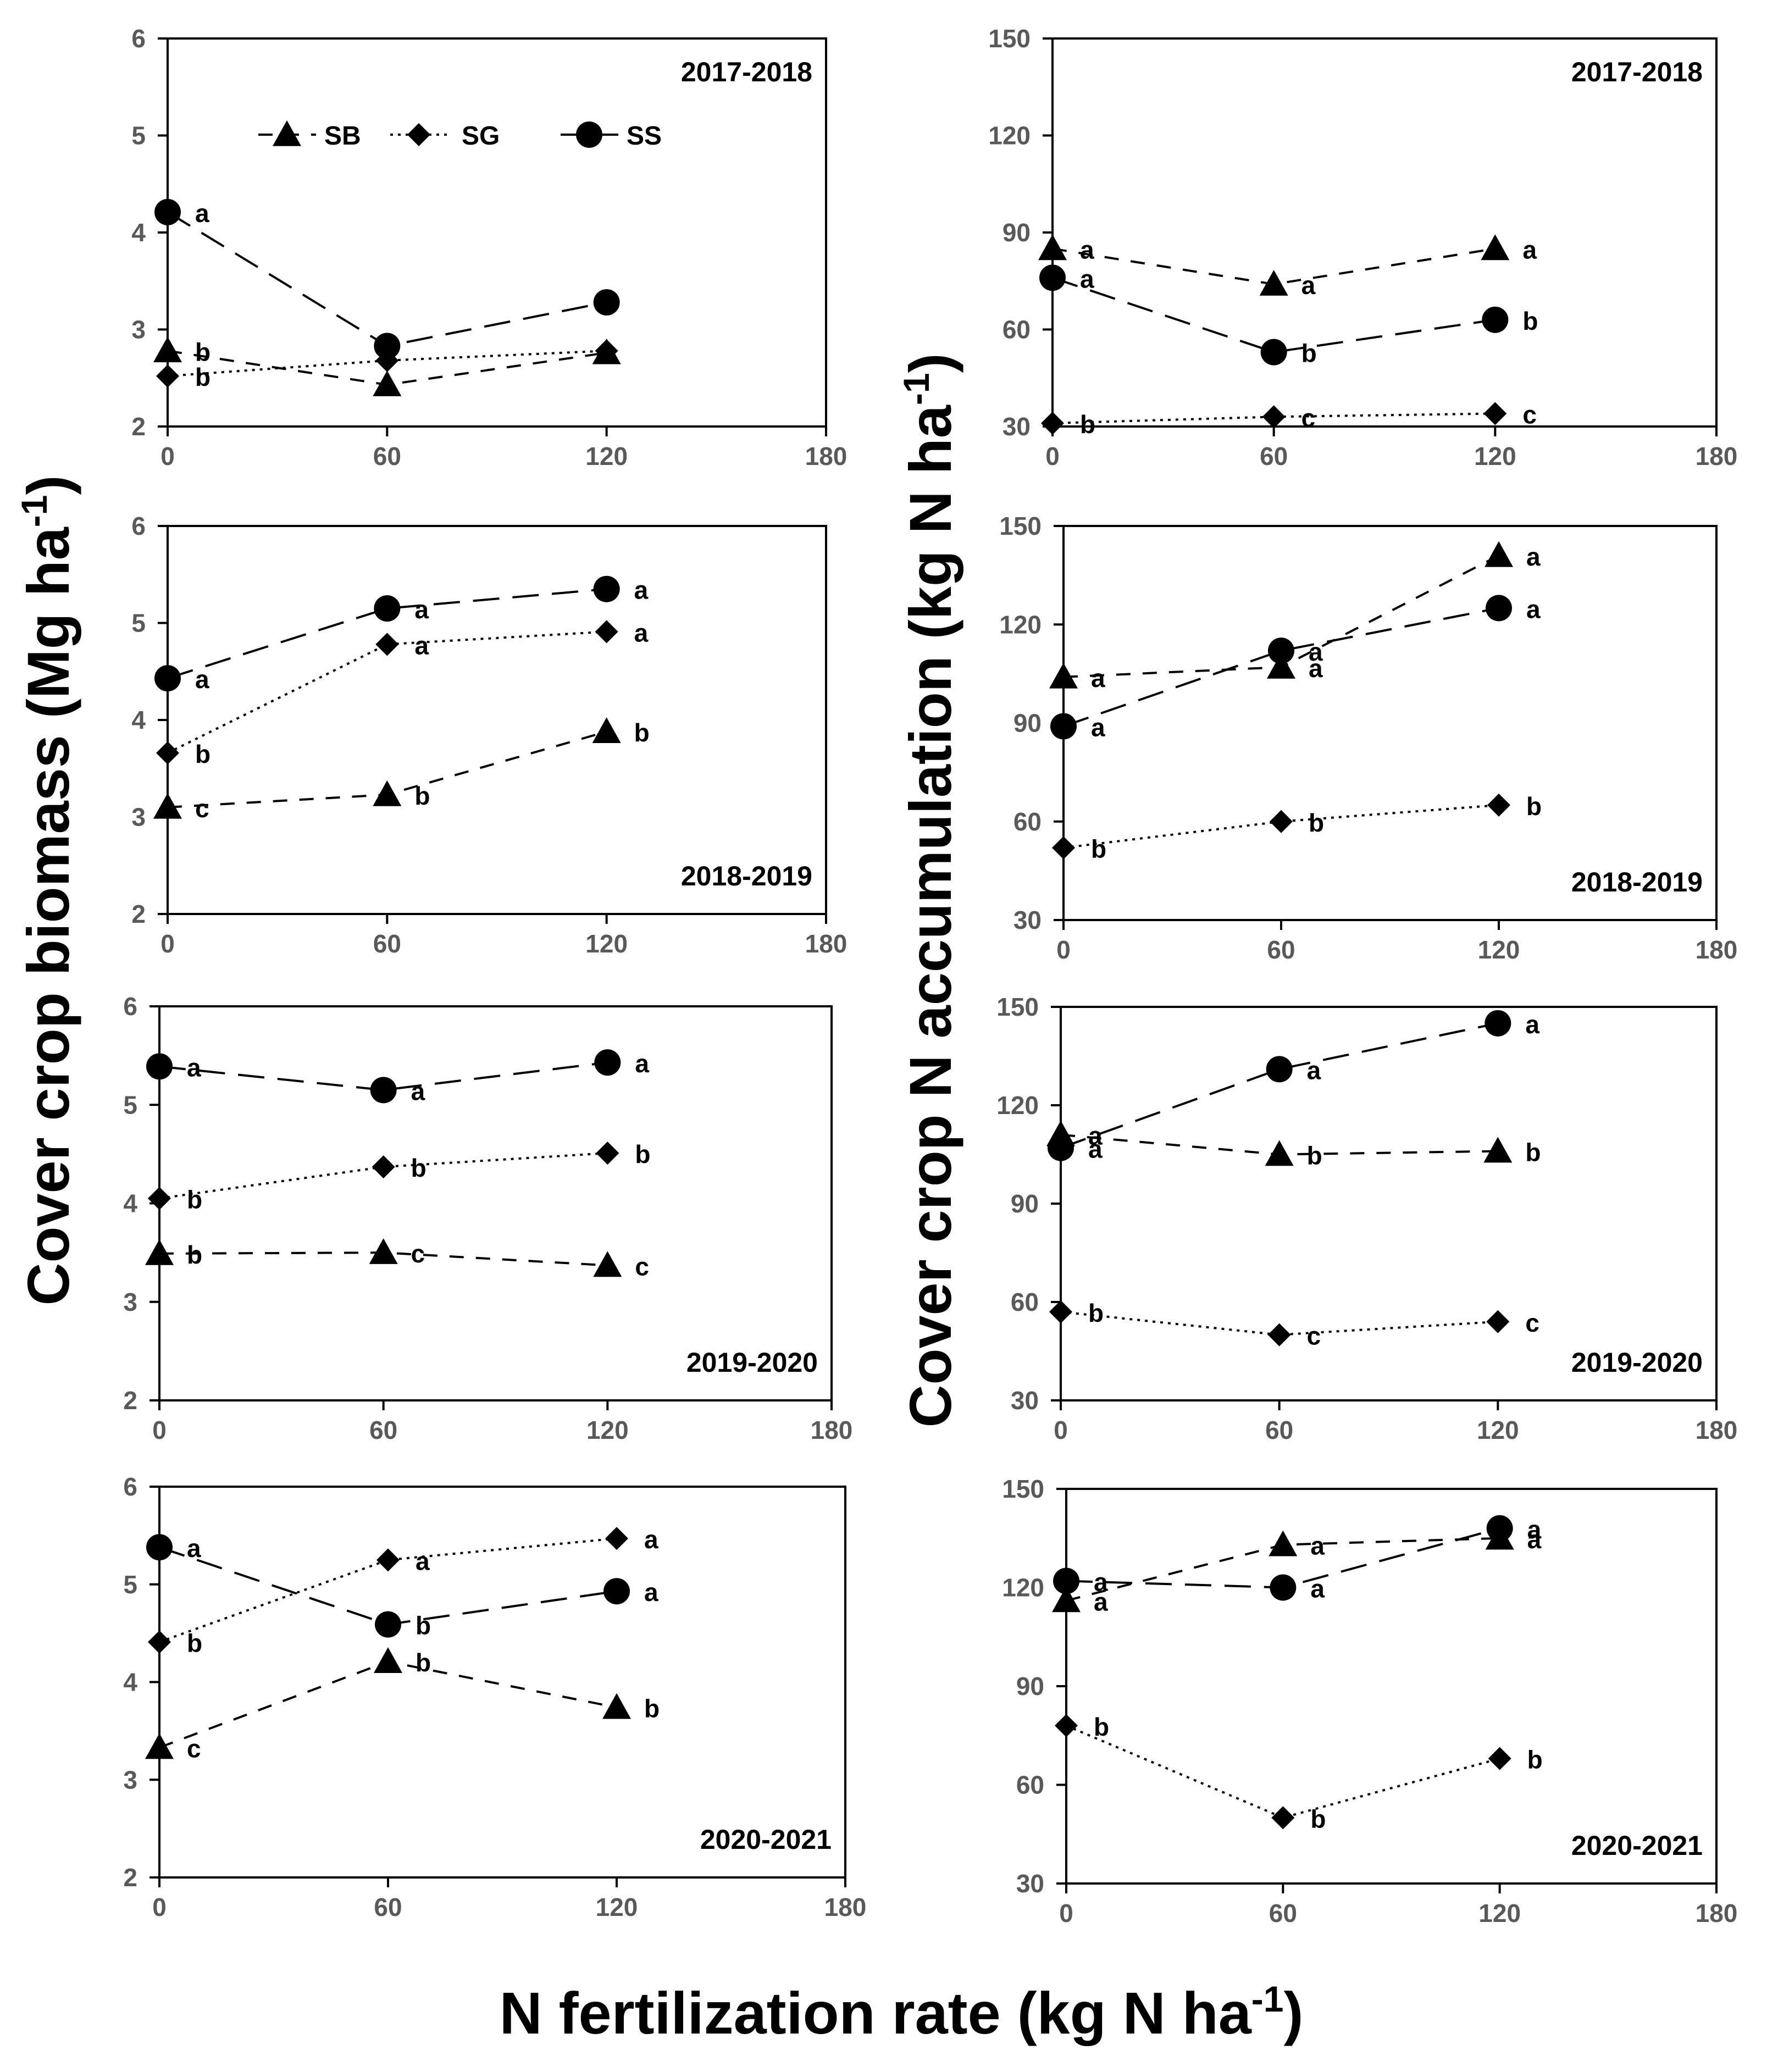 The height and width of the screenshot is (2072, 1778). I want to click on season-label: 2017-2018, so click(746, 72).